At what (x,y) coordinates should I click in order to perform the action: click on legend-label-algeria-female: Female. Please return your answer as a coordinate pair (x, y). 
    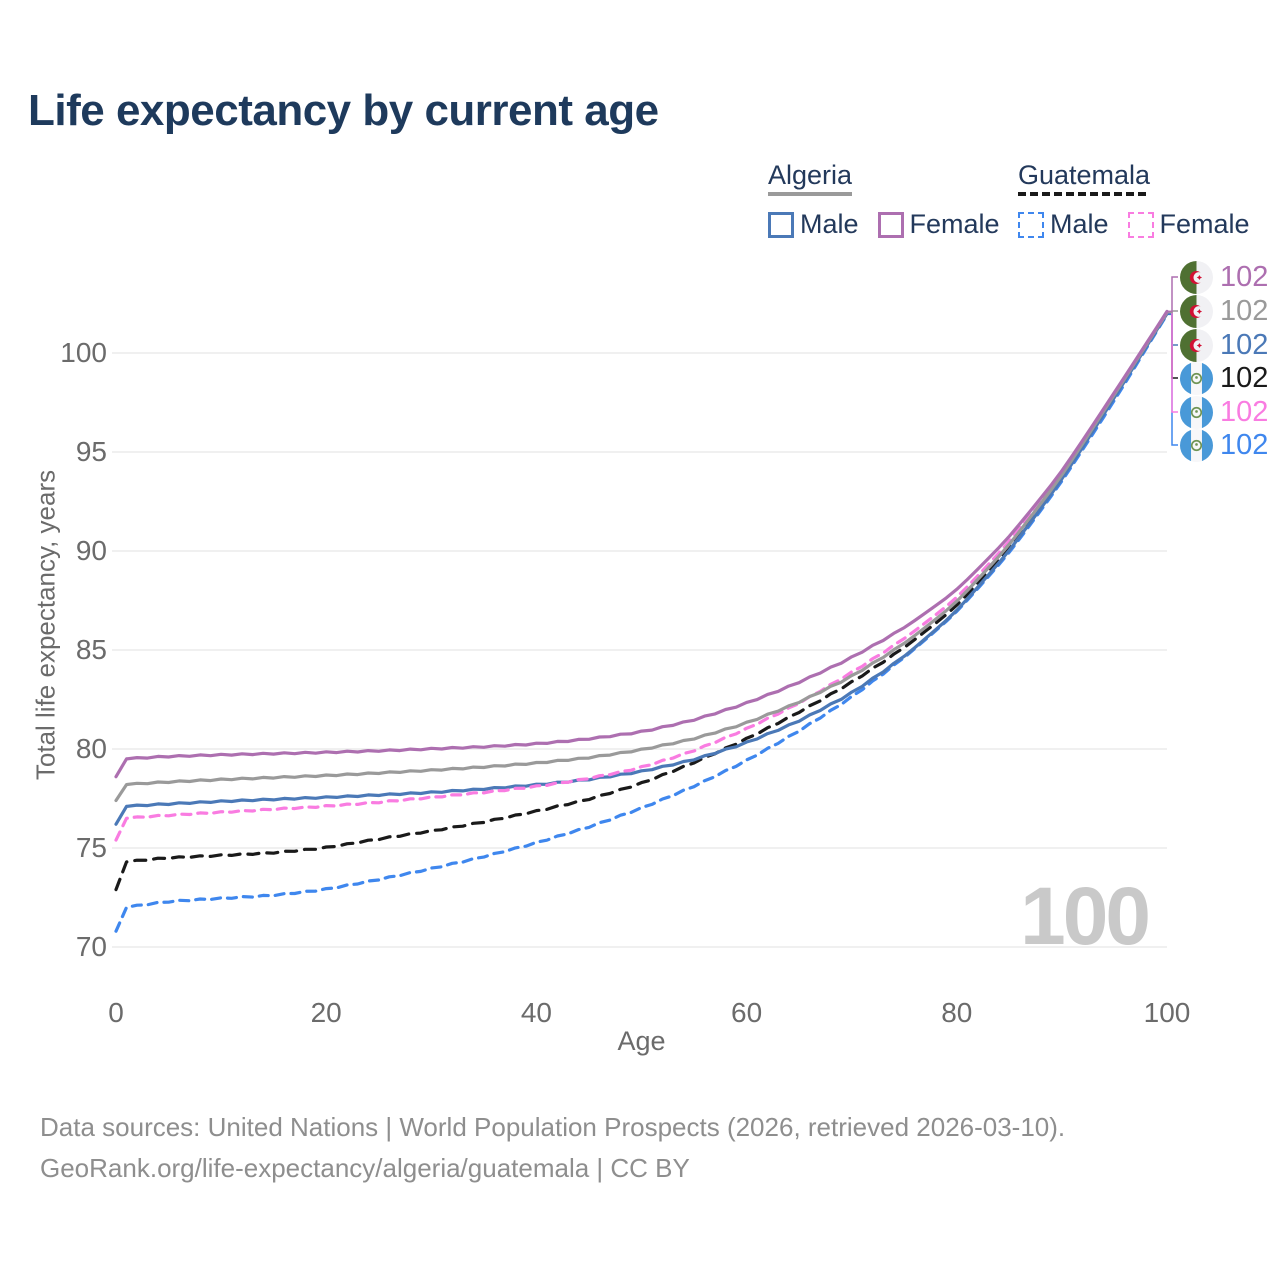
    Looking at the image, I should click on (954, 224).